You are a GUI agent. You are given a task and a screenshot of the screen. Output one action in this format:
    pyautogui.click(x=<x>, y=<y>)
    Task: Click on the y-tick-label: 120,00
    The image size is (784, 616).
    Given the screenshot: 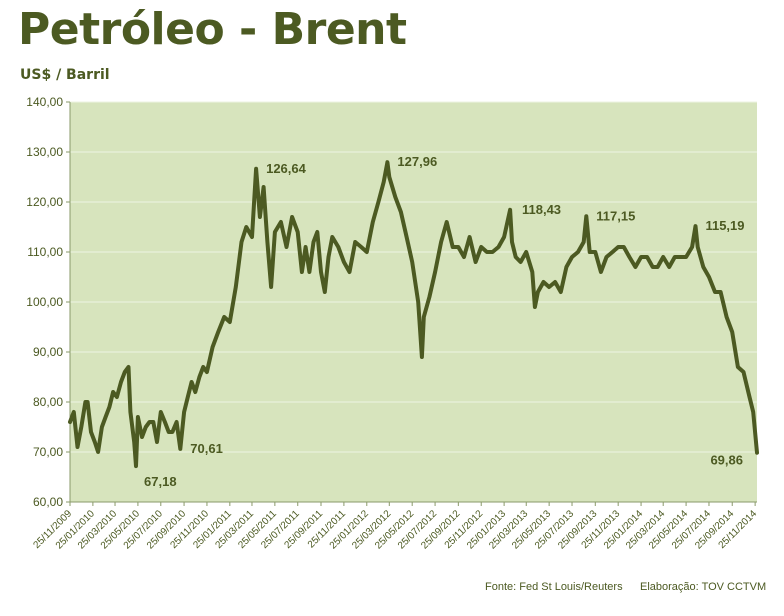 What is the action you would take?
    pyautogui.click(x=44, y=202)
    